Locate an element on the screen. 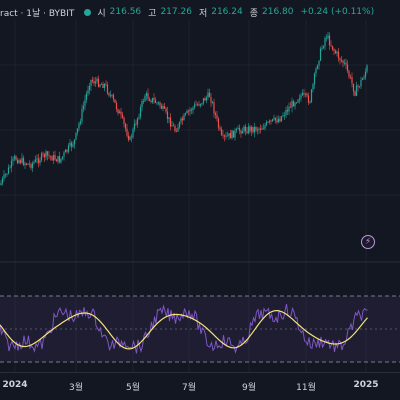  rsi-ma-line is located at coordinates (184, 330).